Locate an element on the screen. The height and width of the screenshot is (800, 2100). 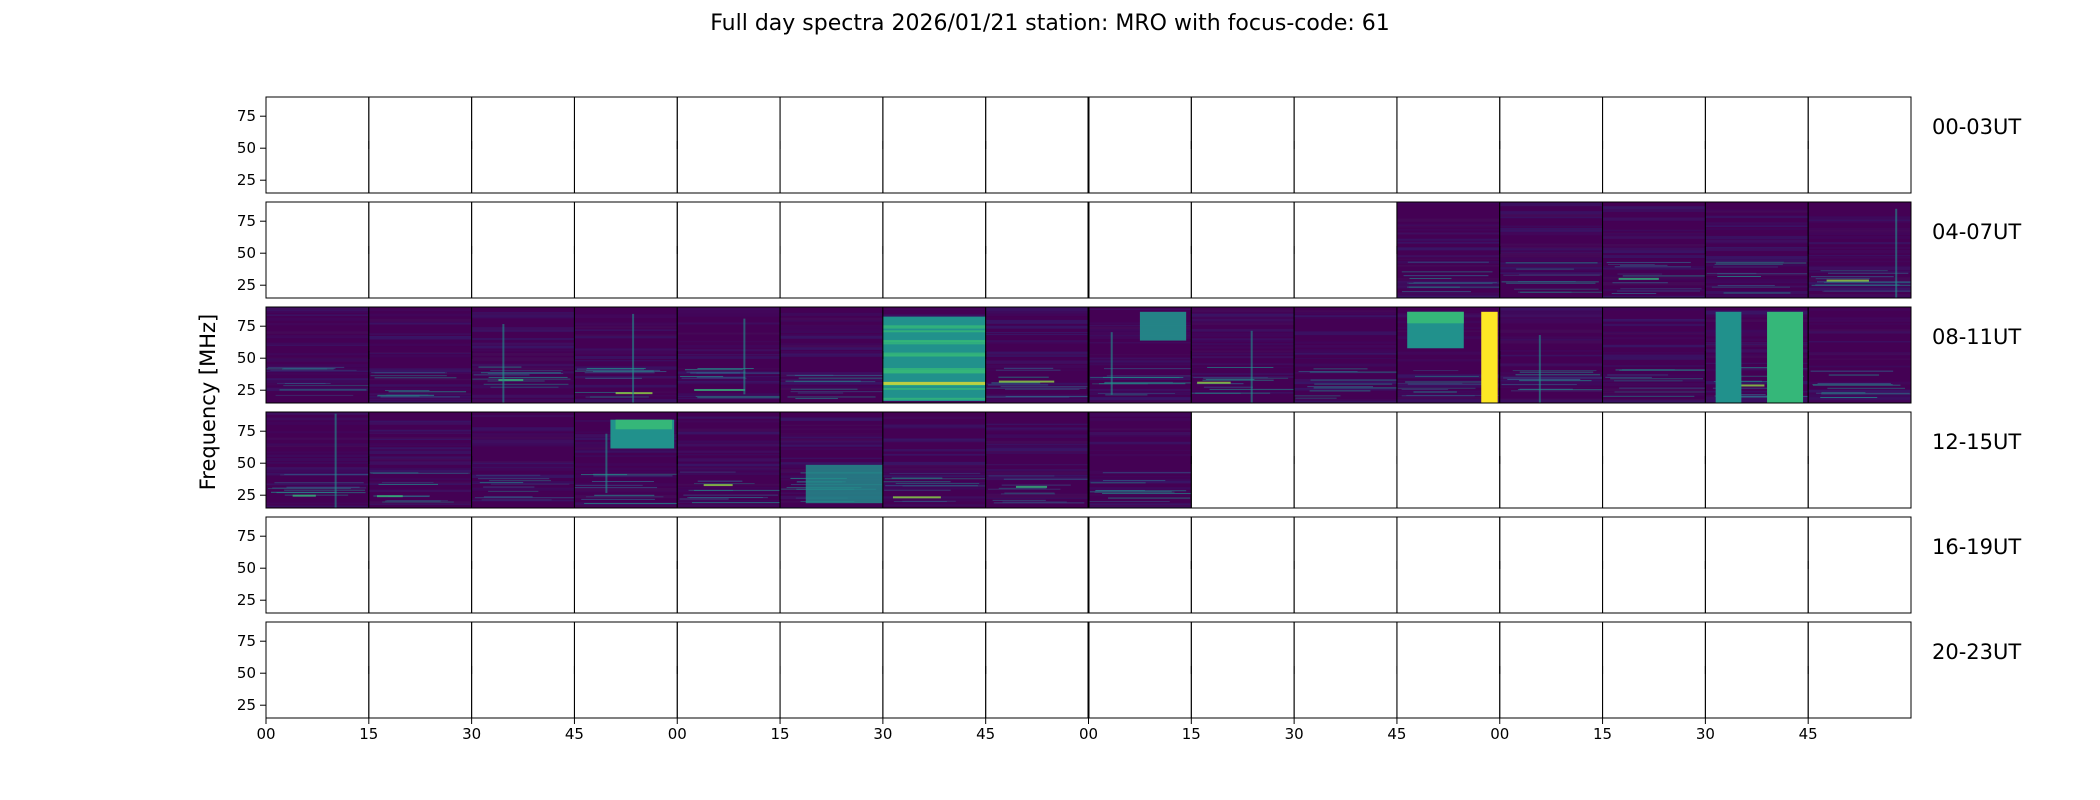
row-label: 08-11UT is located at coordinates (1976, 337).